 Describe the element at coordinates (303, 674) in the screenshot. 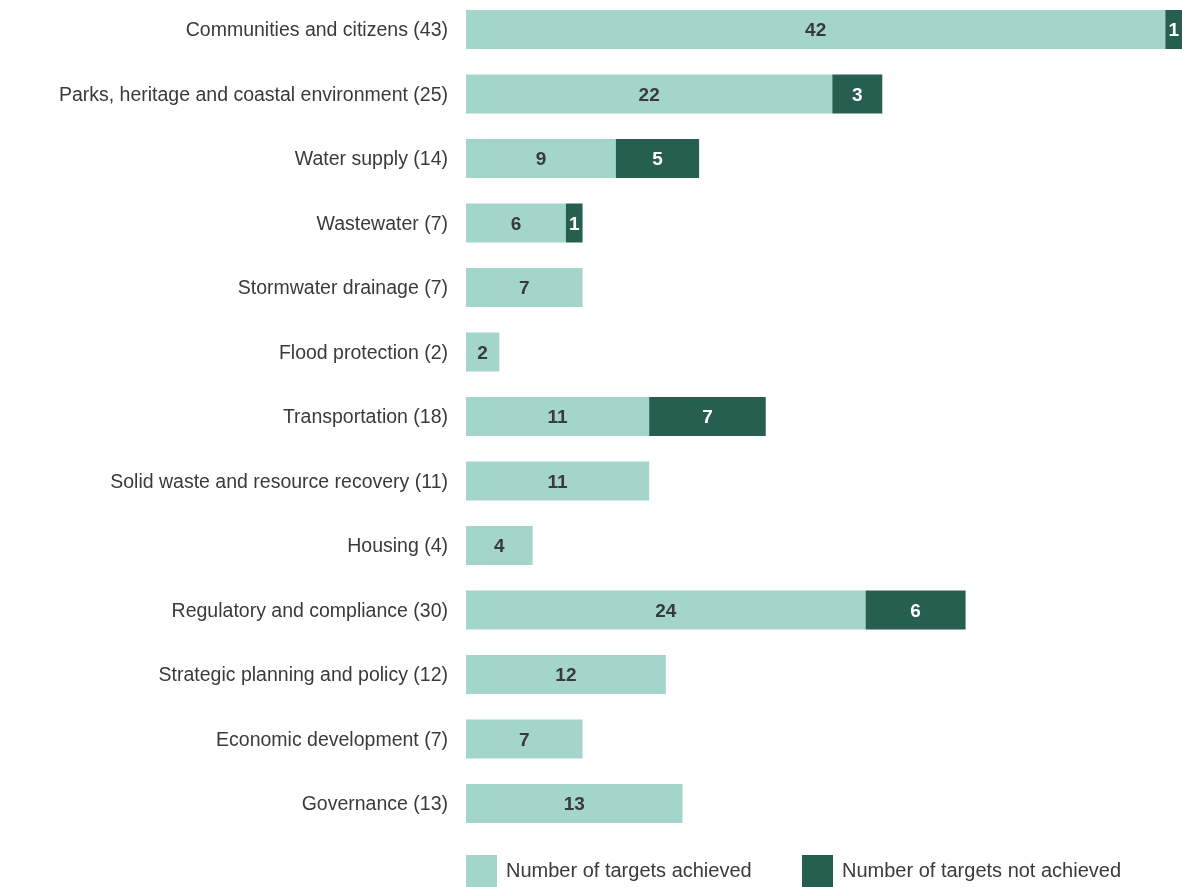

I see `y-tick-label: Strategic planning and policy (12)` at that location.